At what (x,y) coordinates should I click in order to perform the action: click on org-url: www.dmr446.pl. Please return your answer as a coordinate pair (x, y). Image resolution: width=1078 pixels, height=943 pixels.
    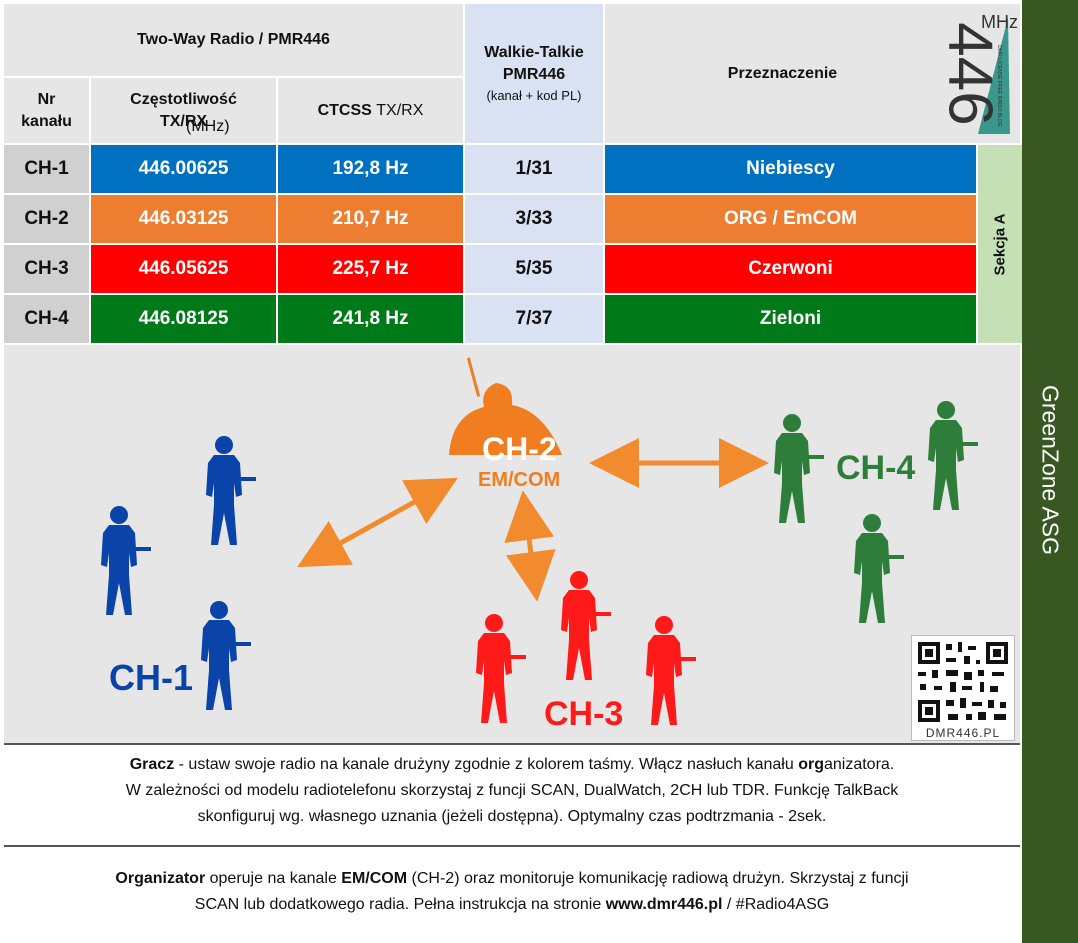
    Looking at the image, I should click on (664, 904).